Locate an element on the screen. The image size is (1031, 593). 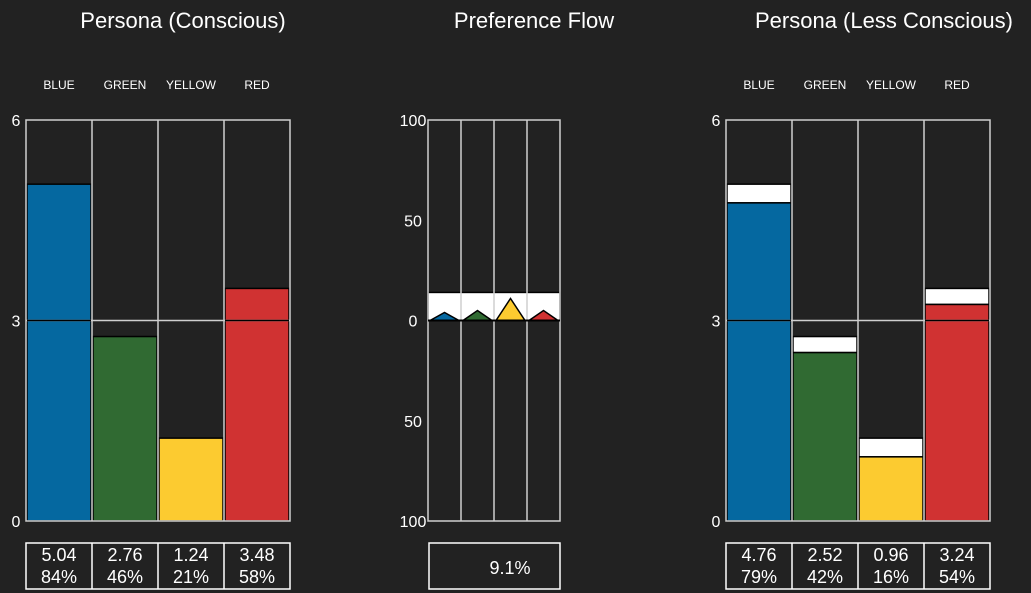
less-conscious-value-label-red: 3.24 is located at coordinates (956, 555).